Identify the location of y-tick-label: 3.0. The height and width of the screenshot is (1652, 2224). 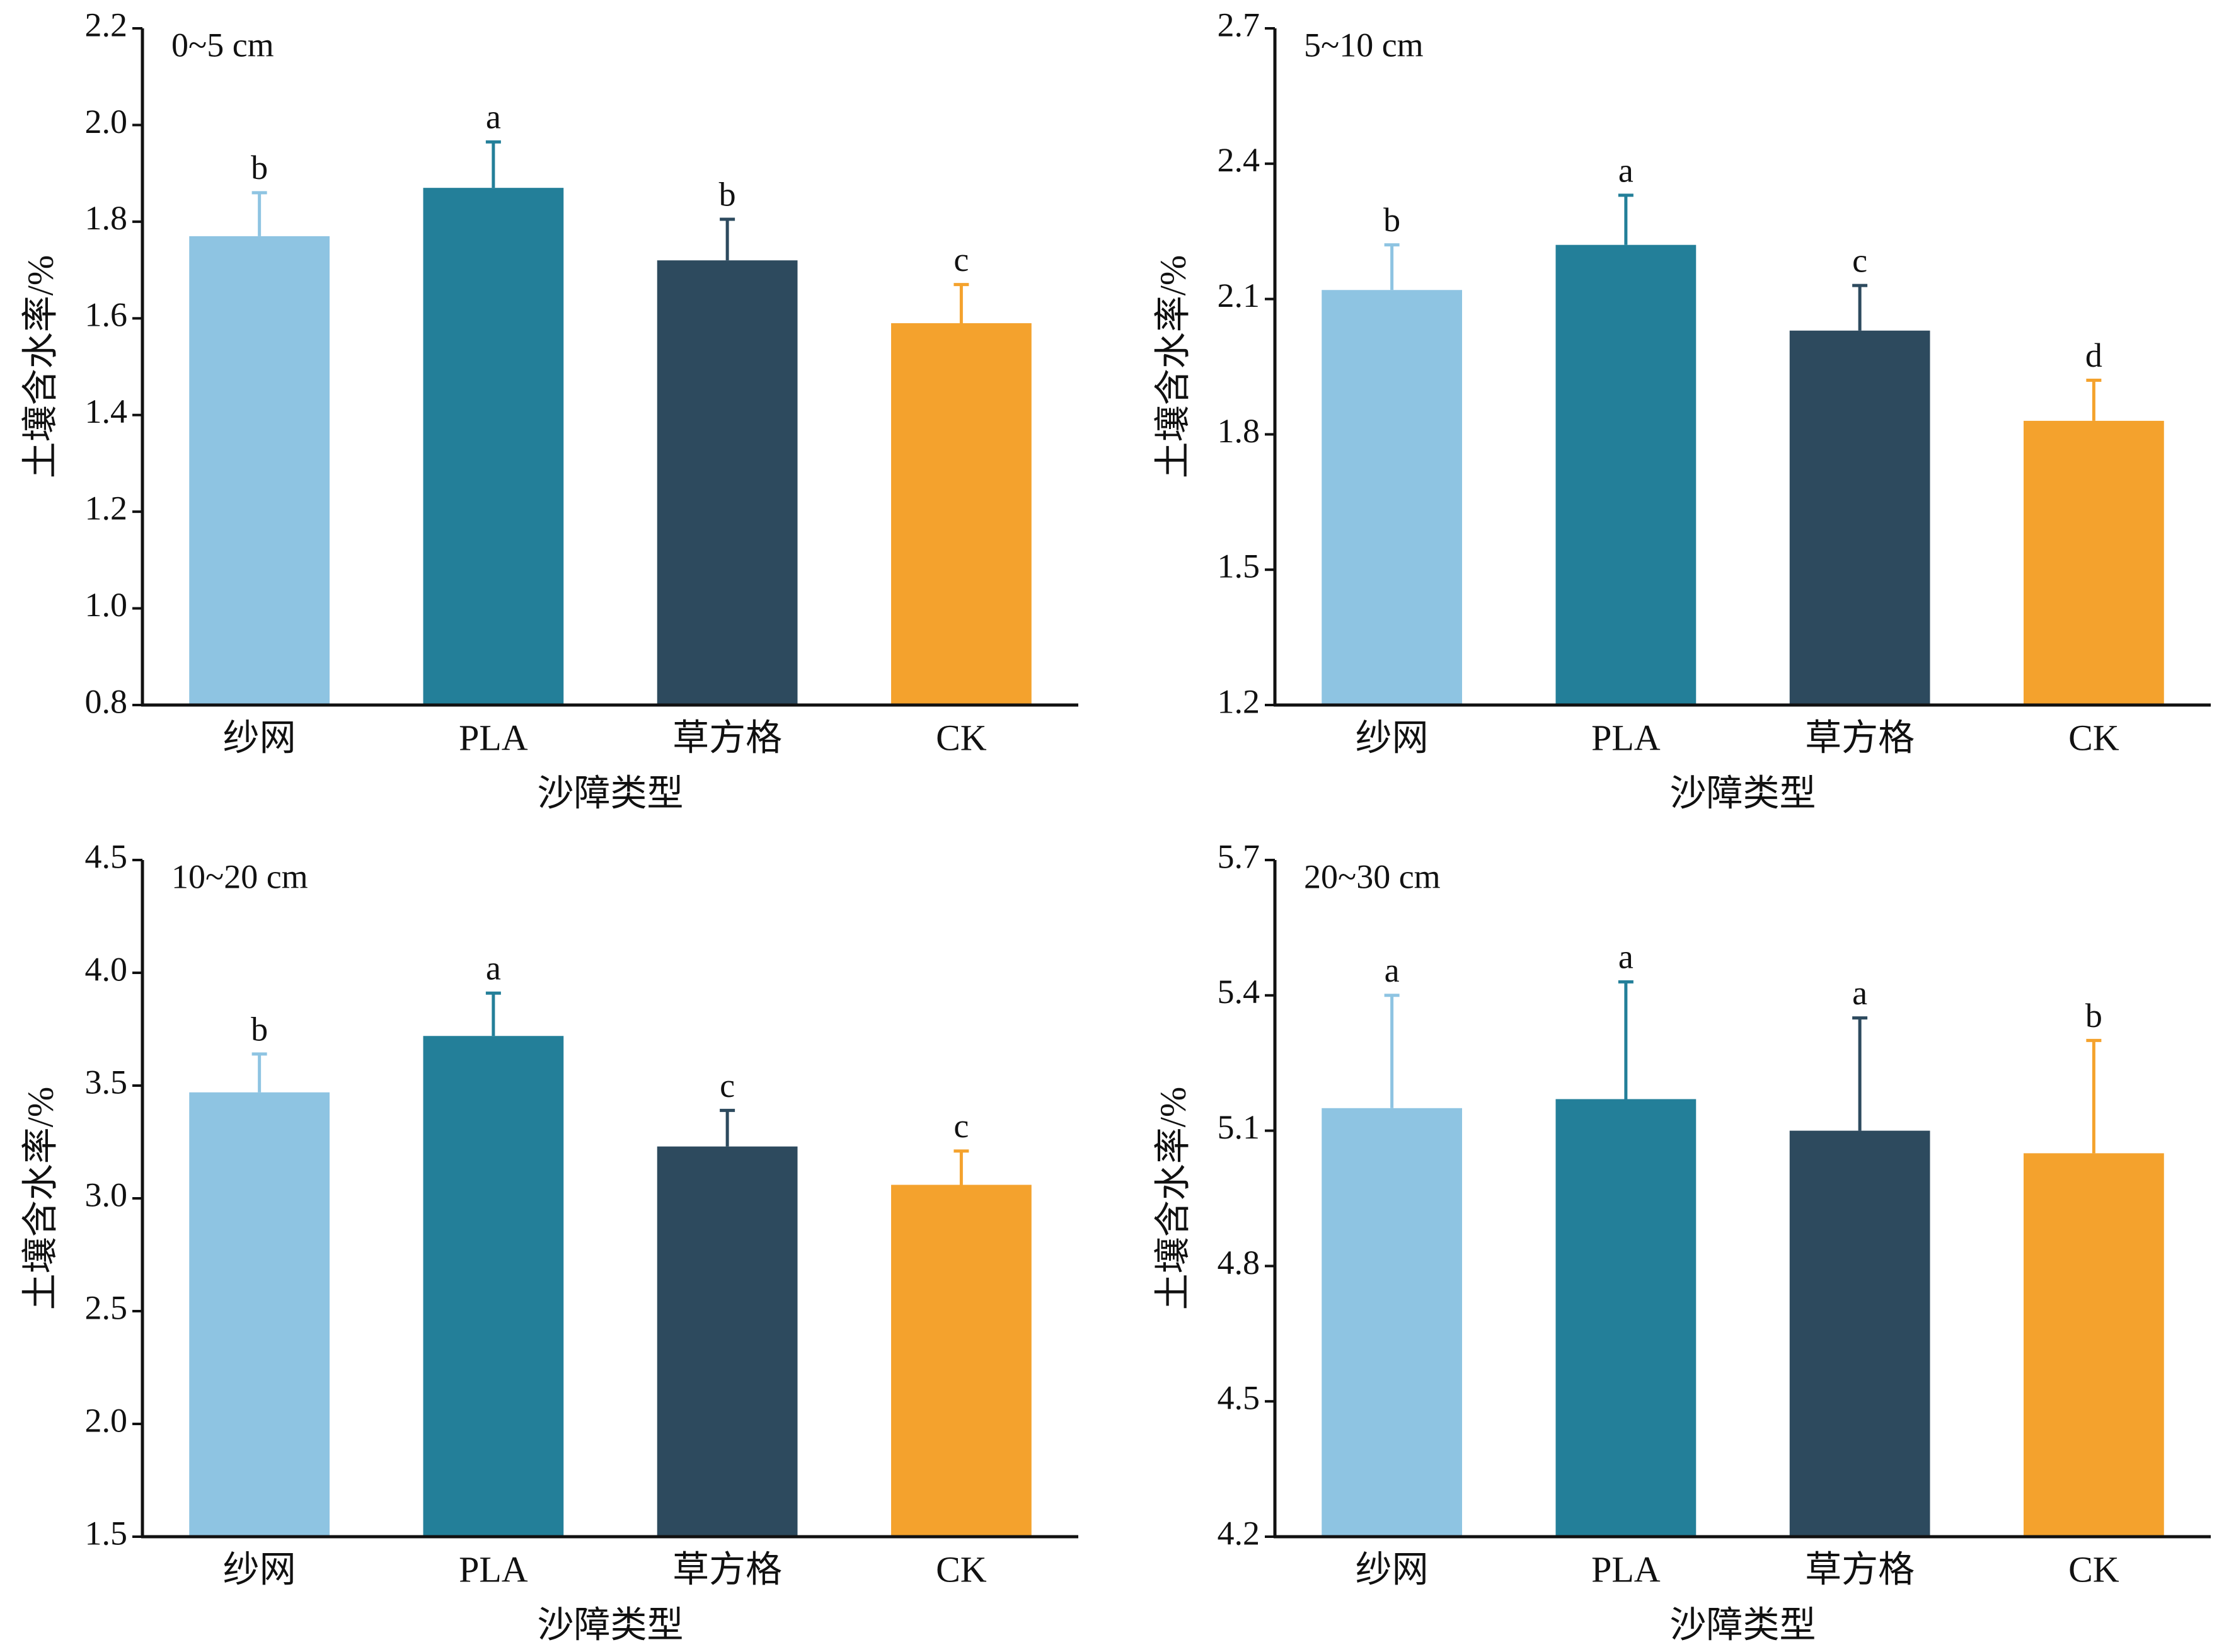
(106, 1194).